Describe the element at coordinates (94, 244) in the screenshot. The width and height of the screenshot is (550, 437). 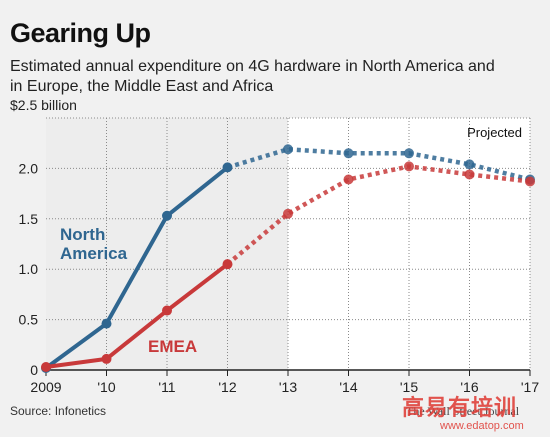
I see `series-label: North America` at that location.